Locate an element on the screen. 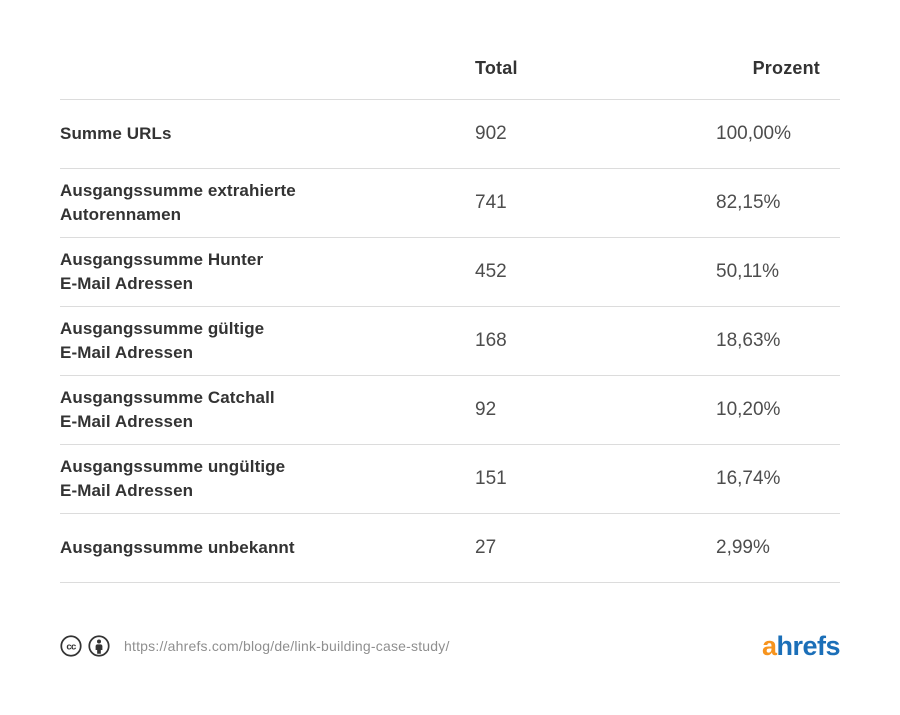  row-label: Ausgangssumme ungültige E-Mail Adressen is located at coordinates (173, 478).